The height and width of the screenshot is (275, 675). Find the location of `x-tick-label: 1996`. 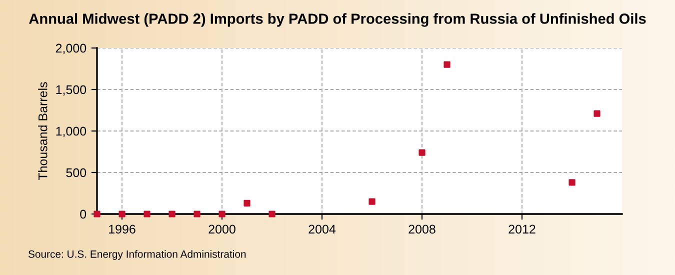

x-tick-label: 1996 is located at coordinates (122, 229).